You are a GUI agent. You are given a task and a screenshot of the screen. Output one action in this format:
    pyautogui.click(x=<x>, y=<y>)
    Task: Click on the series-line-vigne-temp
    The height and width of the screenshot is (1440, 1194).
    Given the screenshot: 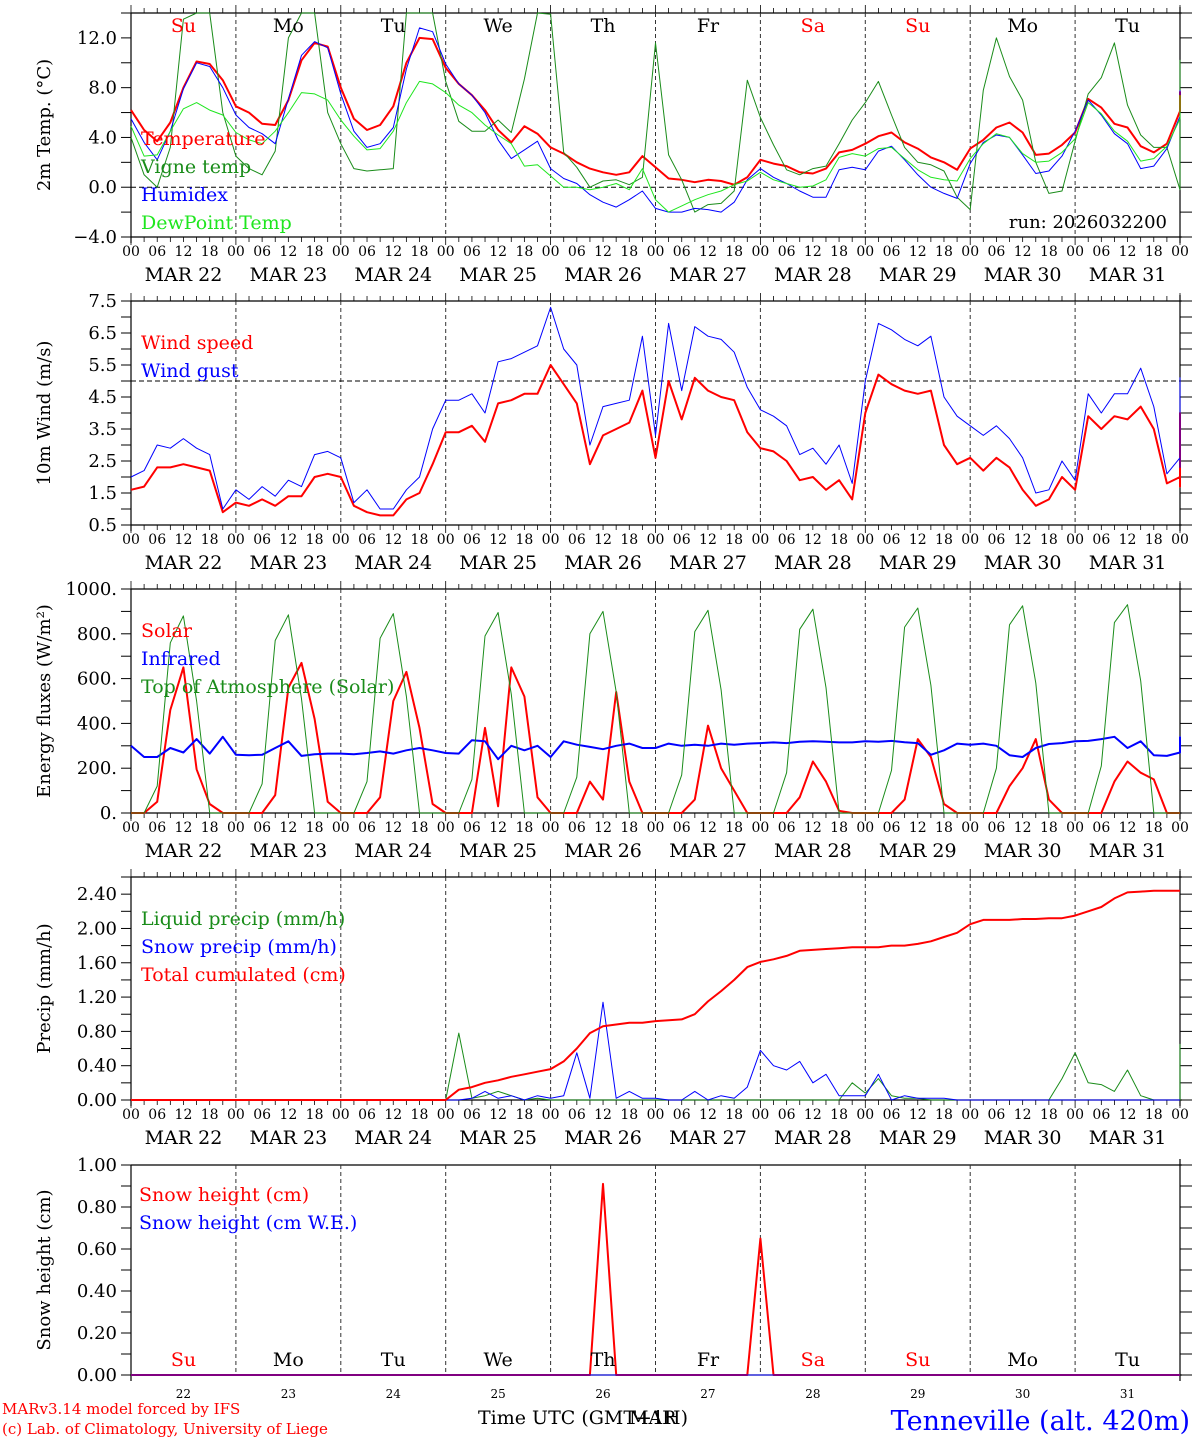 What is the action you would take?
    pyautogui.click(x=655, y=112)
    